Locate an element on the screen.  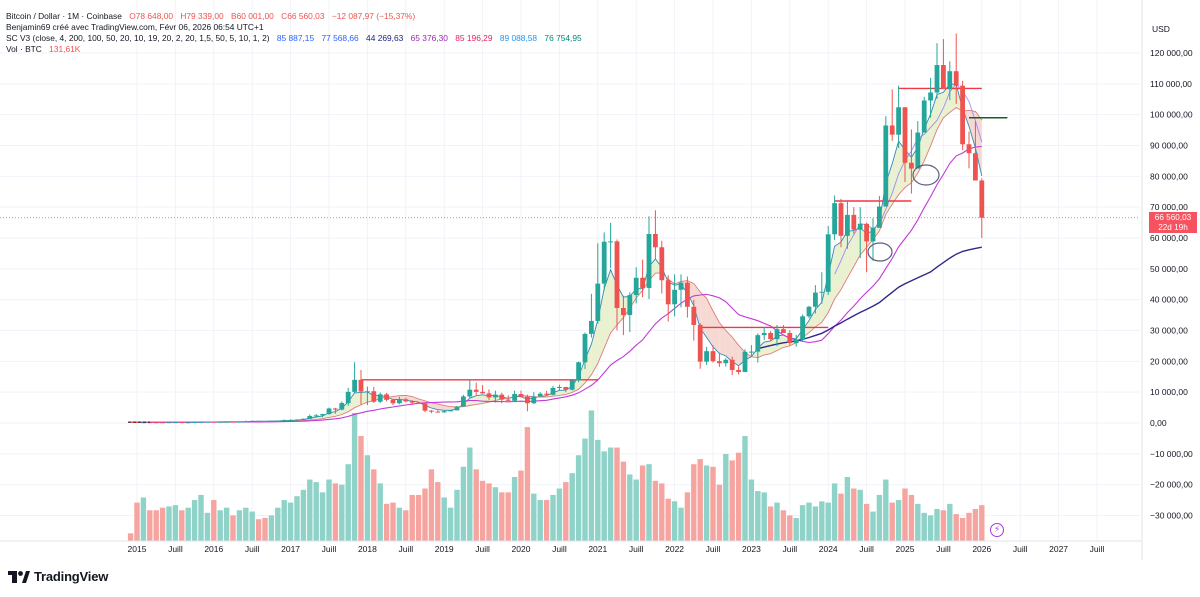
tradingview-icon is located at coordinates (19, 576).